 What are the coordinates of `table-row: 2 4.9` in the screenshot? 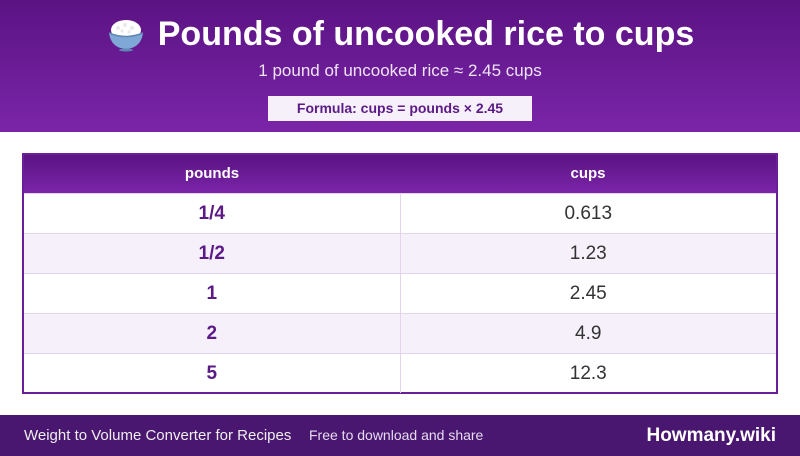 It's located at (400, 333).